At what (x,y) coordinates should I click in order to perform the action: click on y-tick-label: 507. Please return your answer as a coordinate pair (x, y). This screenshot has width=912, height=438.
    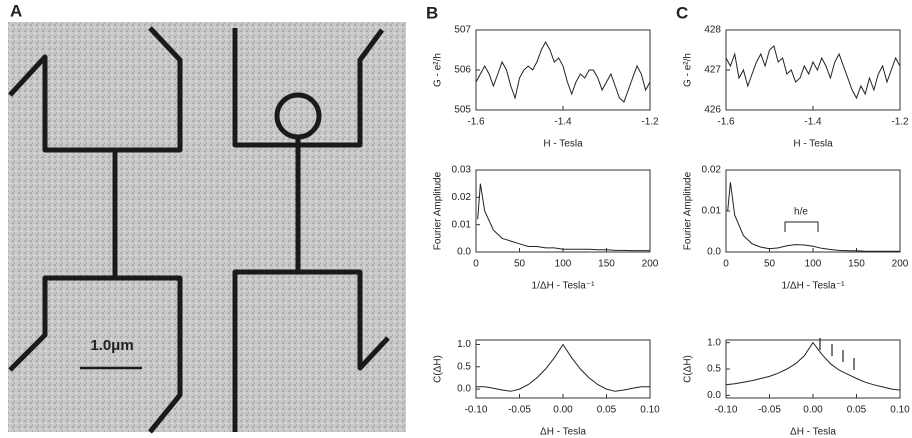
    Looking at the image, I should click on (462, 30).